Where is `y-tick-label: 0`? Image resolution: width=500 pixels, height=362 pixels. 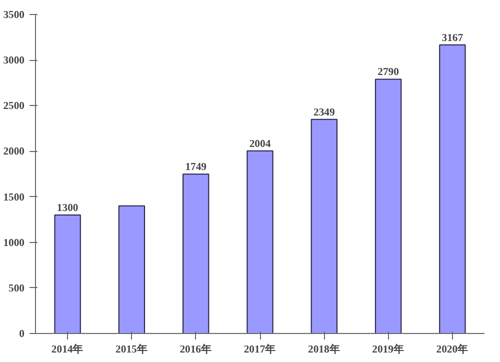 y-tick-label: 0 is located at coordinates (21, 334).